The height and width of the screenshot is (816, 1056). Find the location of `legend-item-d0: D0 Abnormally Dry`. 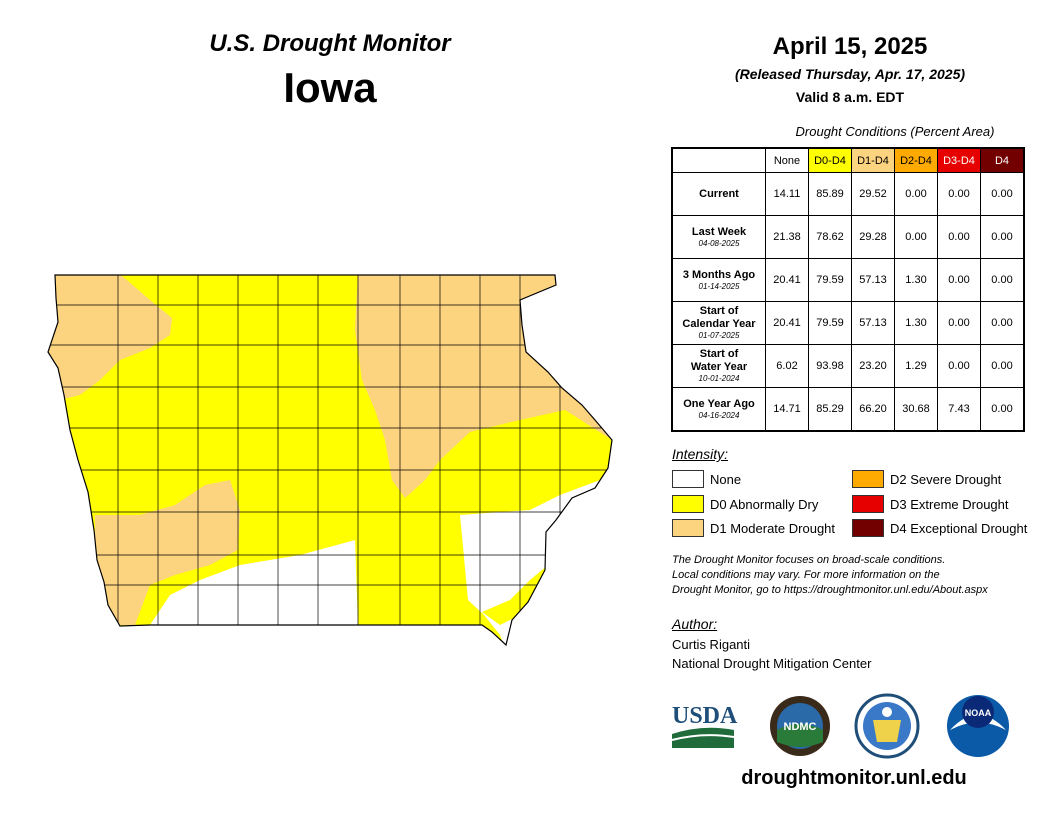

legend-item-d0: D0 Abnormally Dry is located at coordinates (745, 504).